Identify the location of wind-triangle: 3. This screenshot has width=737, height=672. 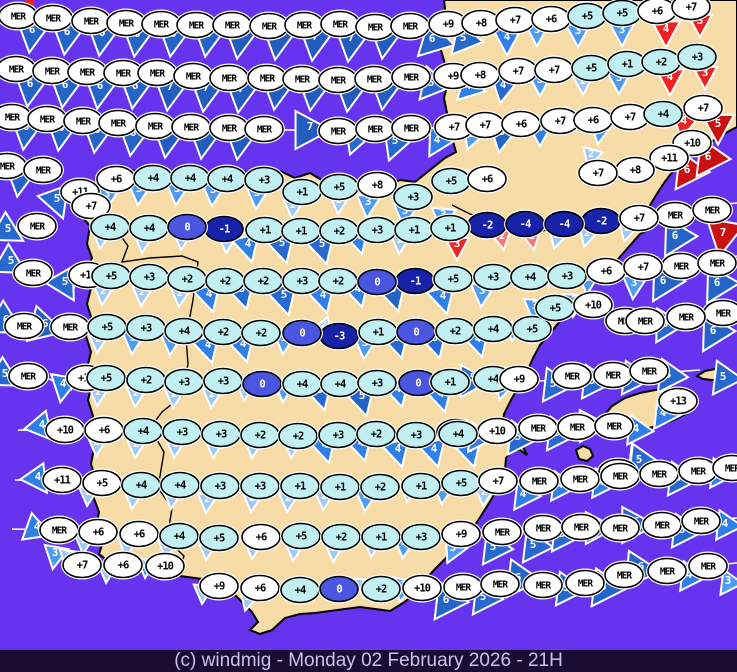
(728, 582).